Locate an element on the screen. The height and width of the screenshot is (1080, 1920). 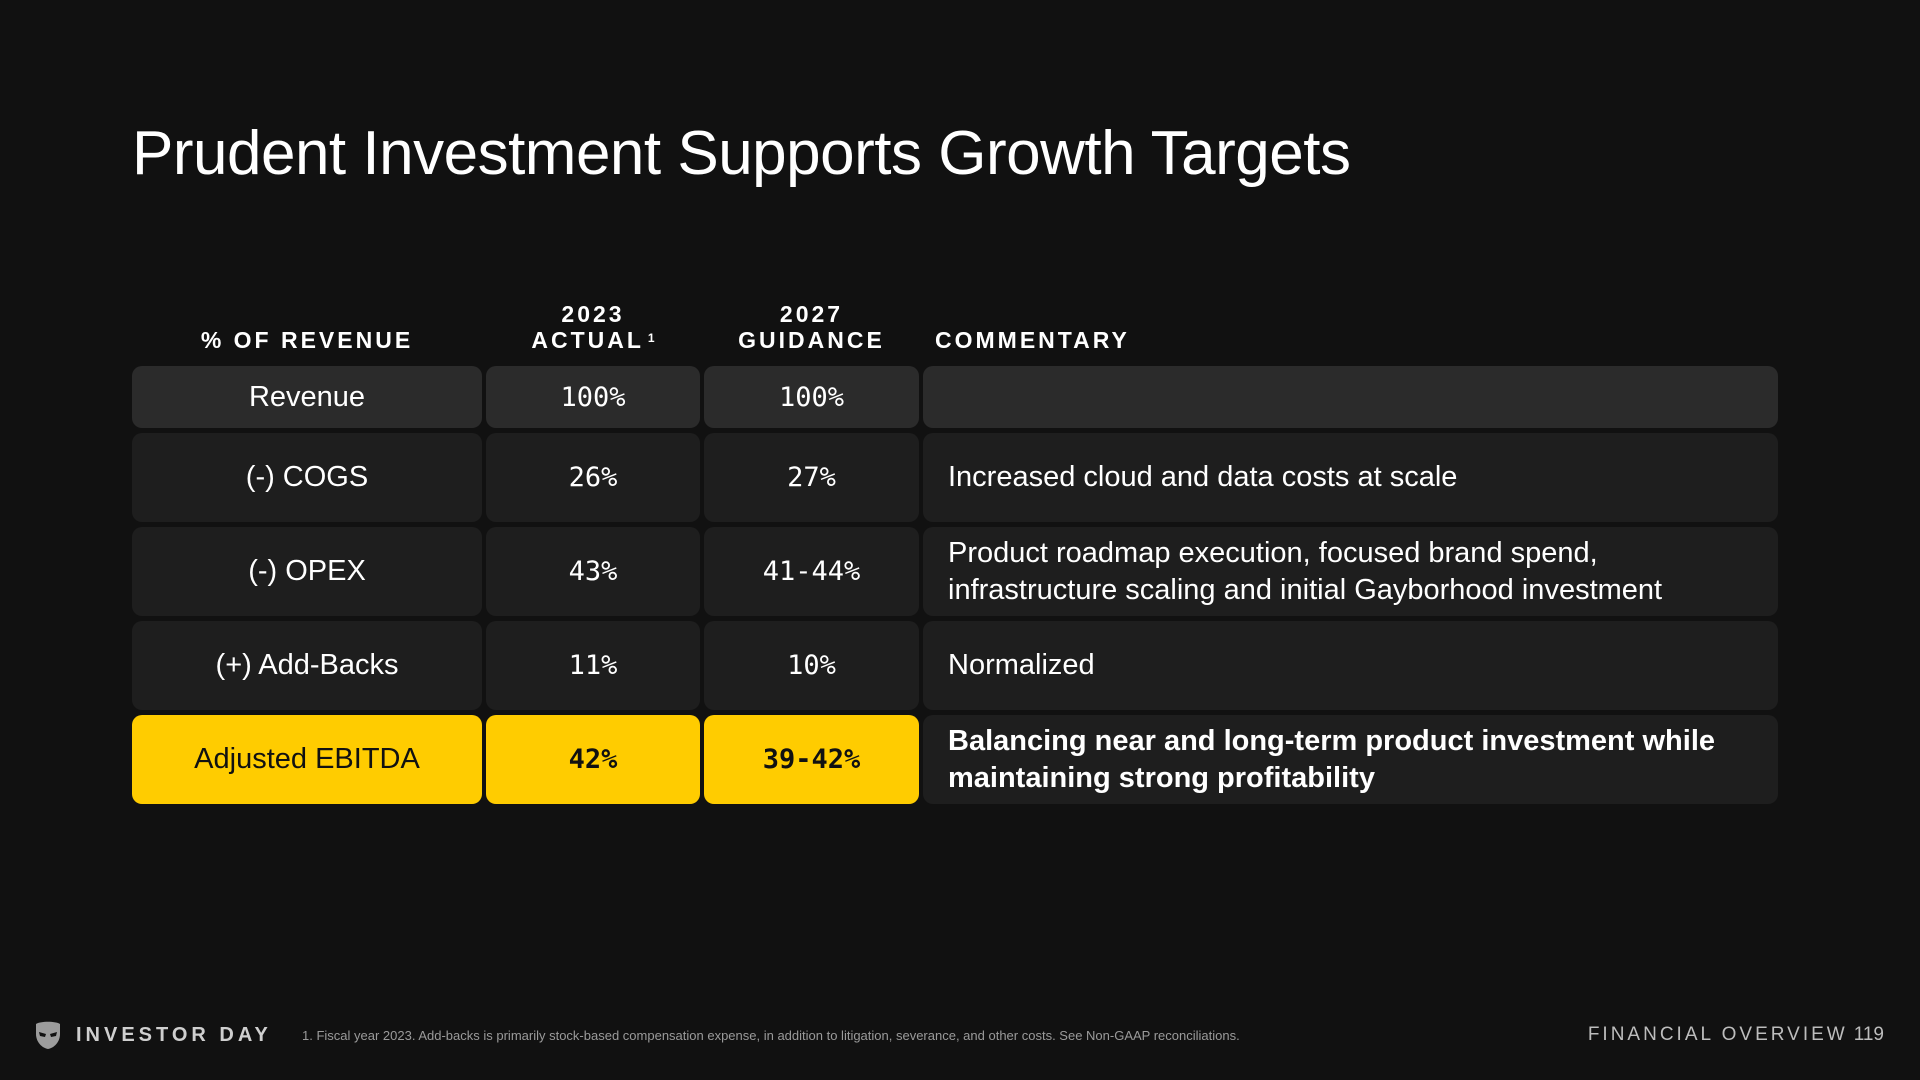
metric-cell: (-) COGS is located at coordinates (307, 477).